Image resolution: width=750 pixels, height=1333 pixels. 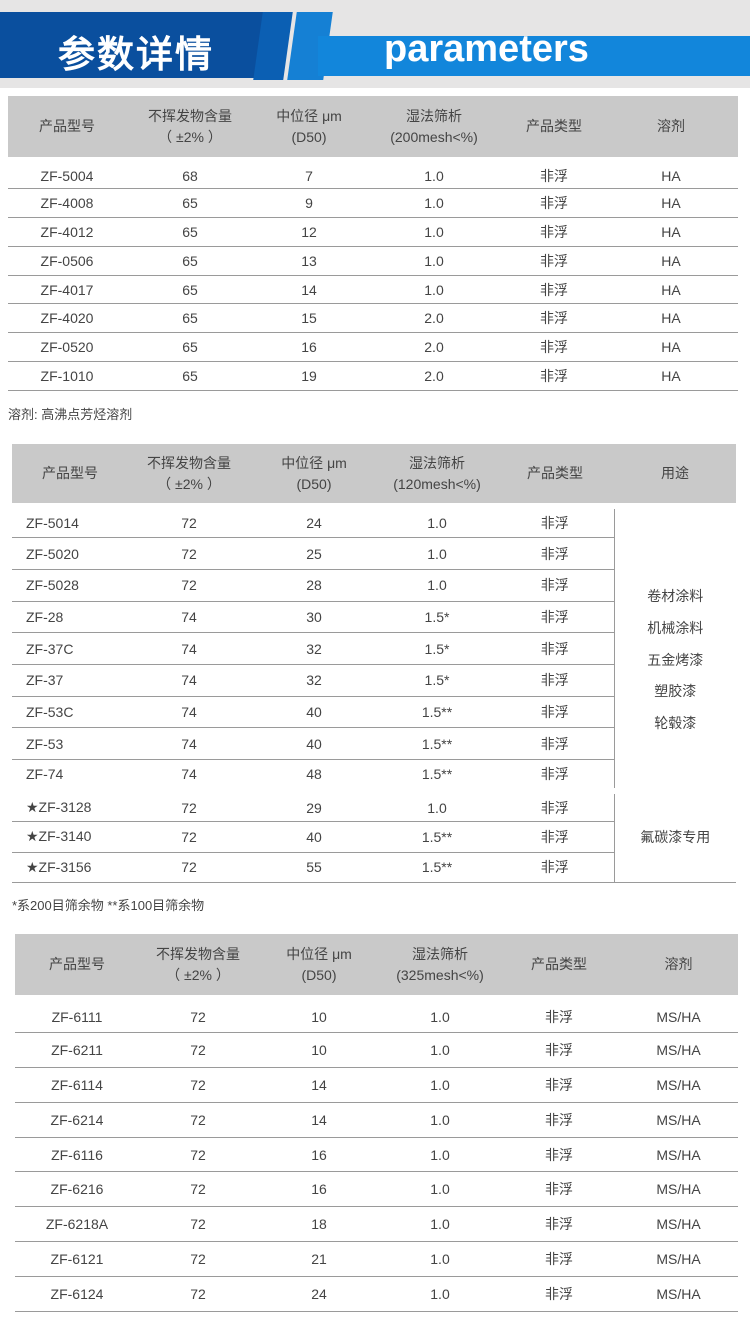 What do you see at coordinates (309, 175) in the screenshot?
I see `table-cell: 7` at bounding box center [309, 175].